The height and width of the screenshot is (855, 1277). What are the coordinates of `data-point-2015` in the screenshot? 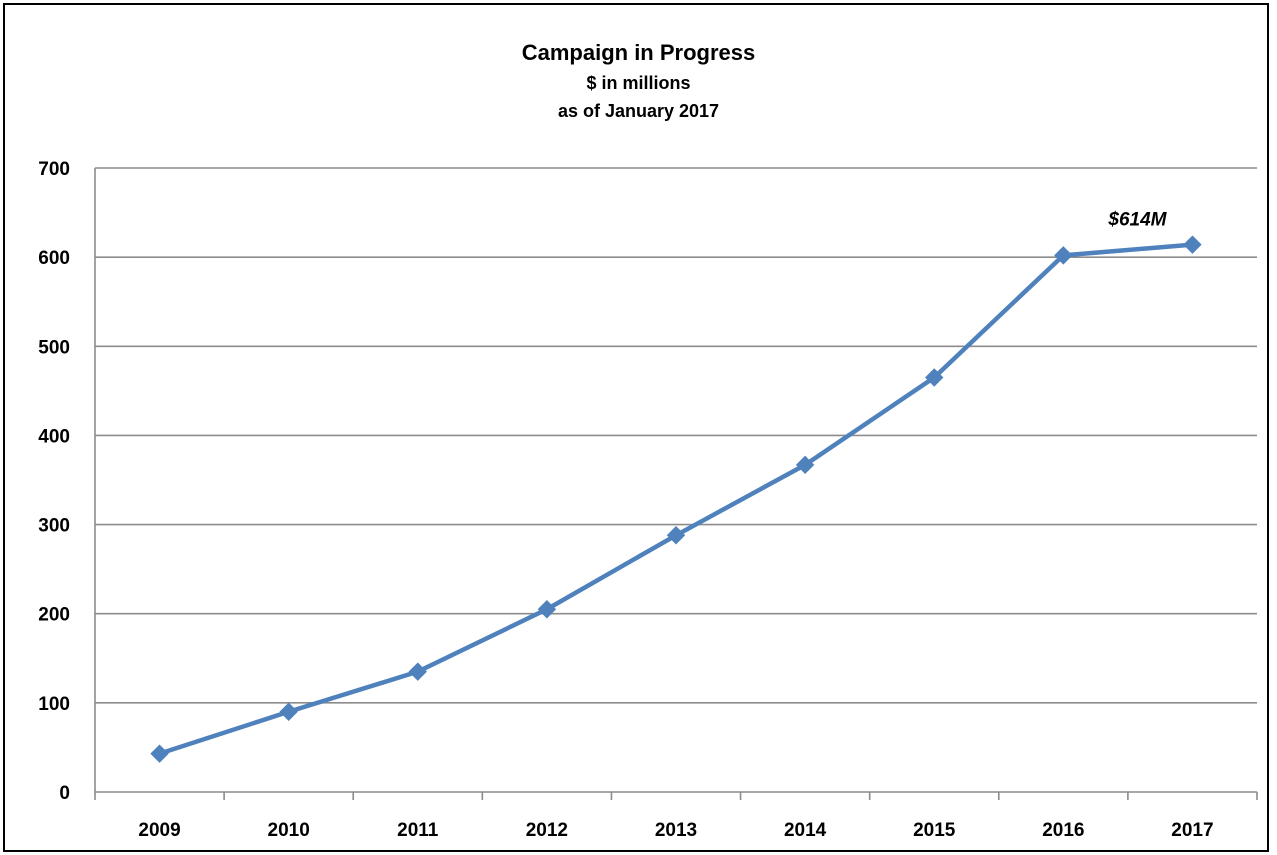 It's located at (934, 377).